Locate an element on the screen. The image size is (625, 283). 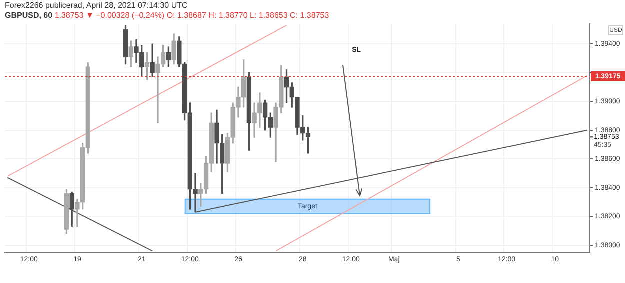
text: Forex2266 publicerad, April 28, 2021 07:14:30 UTC is located at coordinates (97, 5).